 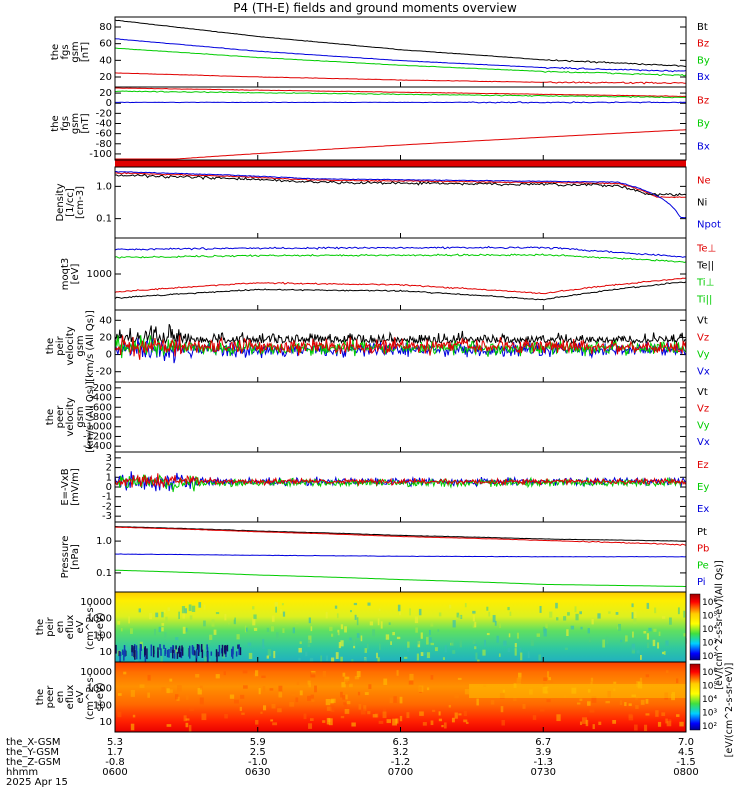 What do you see at coordinates (400, 286) in the screenshot?
I see `series-line-Te-perp` at bounding box center [400, 286].